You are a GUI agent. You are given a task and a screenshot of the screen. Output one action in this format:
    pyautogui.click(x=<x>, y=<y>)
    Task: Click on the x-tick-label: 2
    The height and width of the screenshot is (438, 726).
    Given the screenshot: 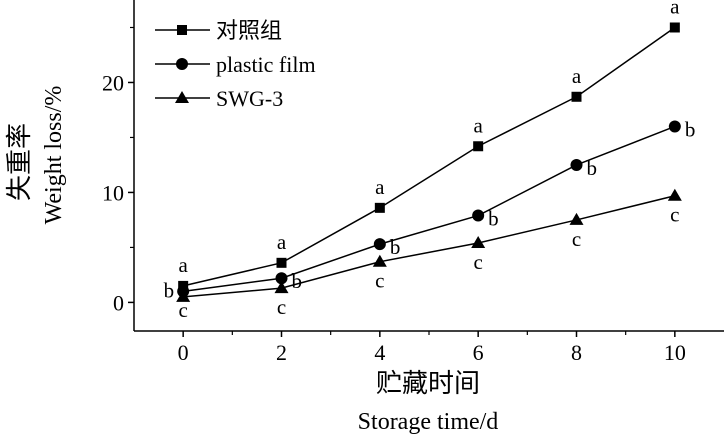 What is the action you would take?
    pyautogui.click(x=281, y=352)
    